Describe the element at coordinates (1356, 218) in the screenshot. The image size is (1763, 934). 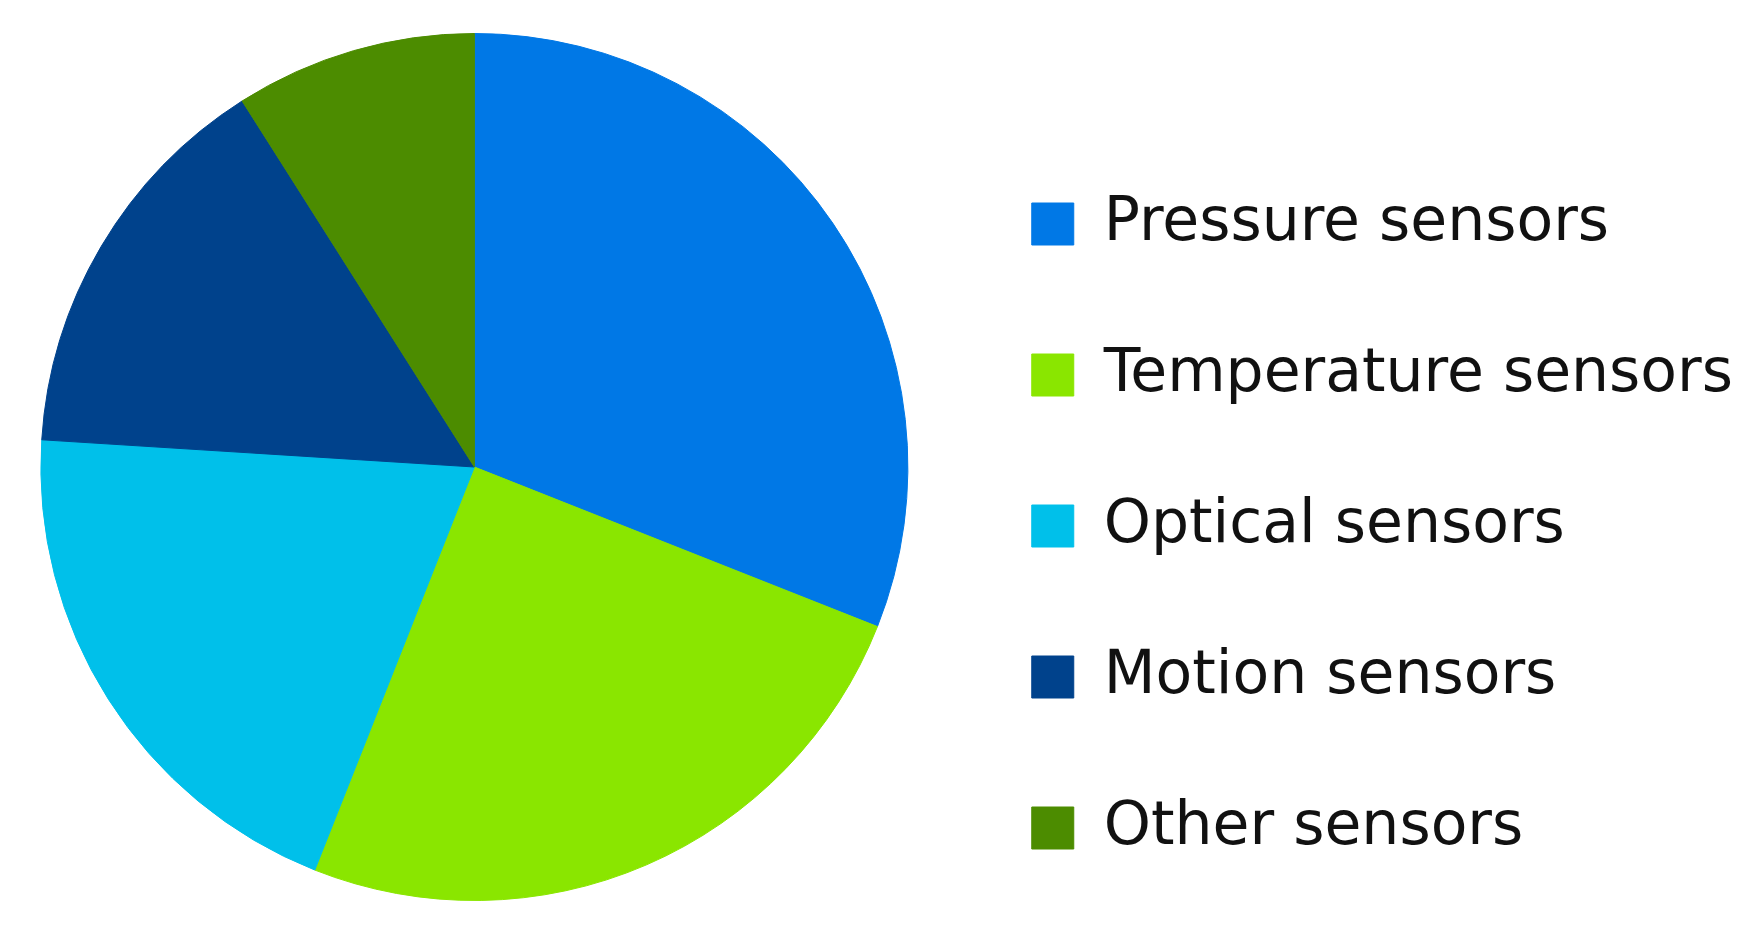
I see `legend-label: Pressure sensors` at that location.